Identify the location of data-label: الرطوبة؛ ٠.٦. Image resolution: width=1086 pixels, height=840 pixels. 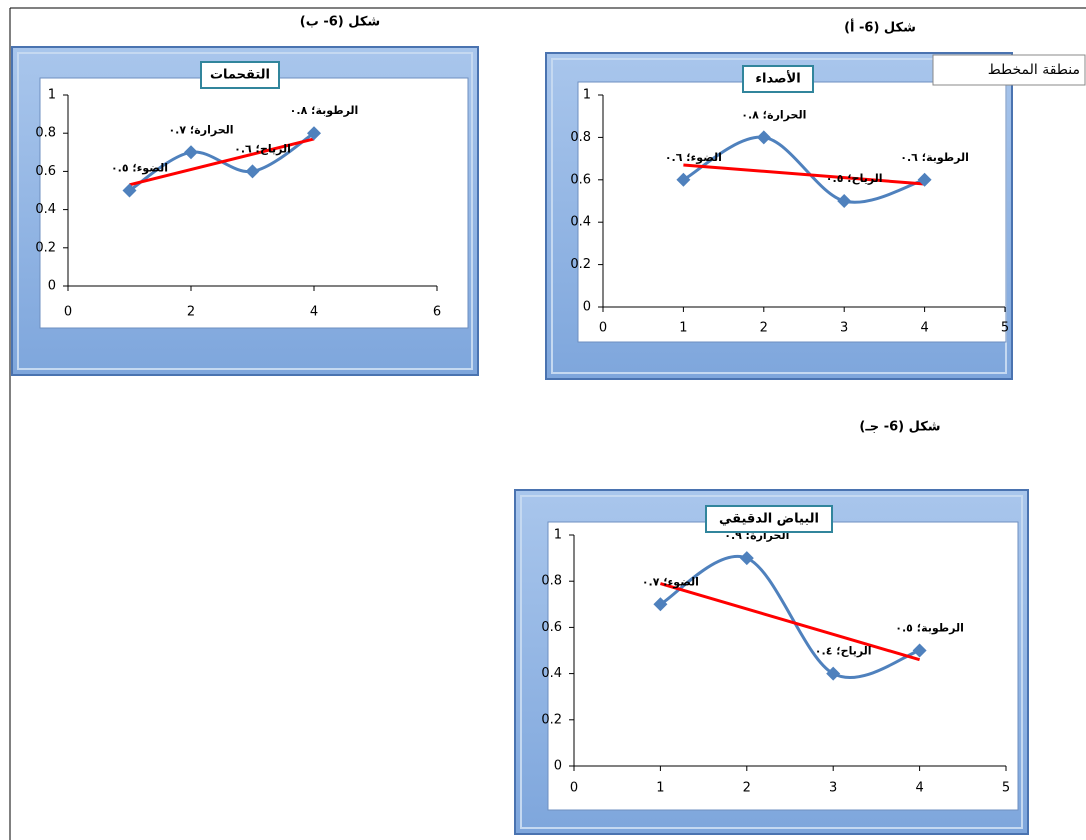
(934, 157).